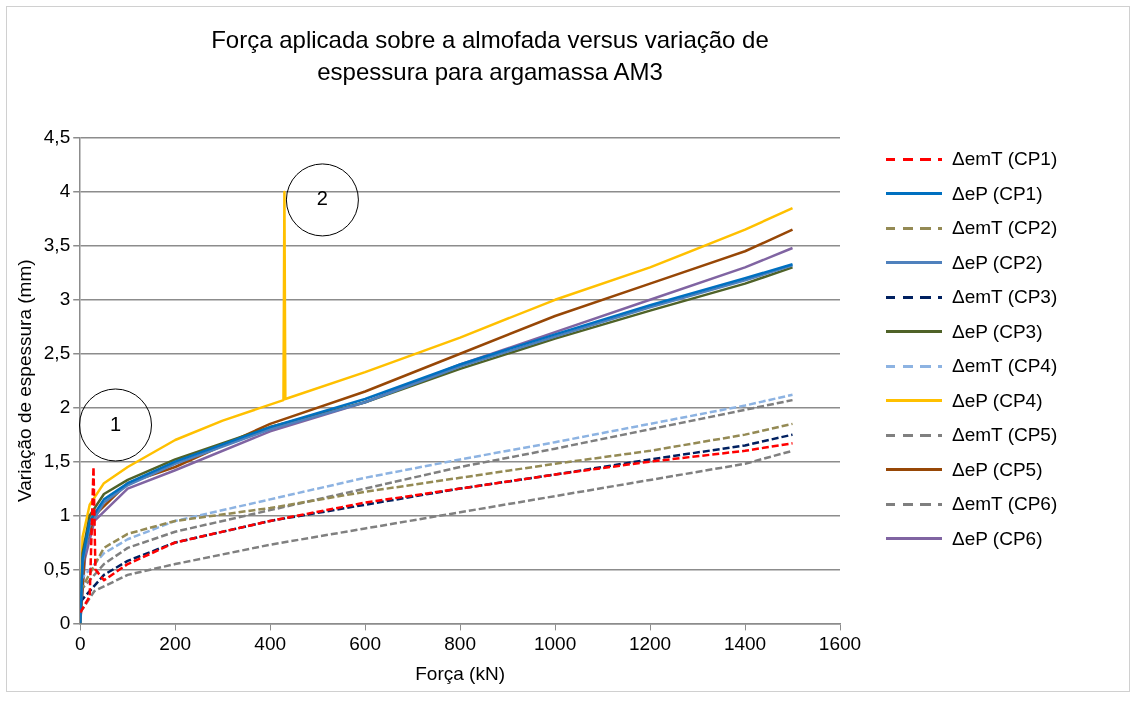 The image size is (1131, 702). What do you see at coordinates (997, 538) in the screenshot?
I see `legend-label: ΔeP (CP6)` at bounding box center [997, 538].